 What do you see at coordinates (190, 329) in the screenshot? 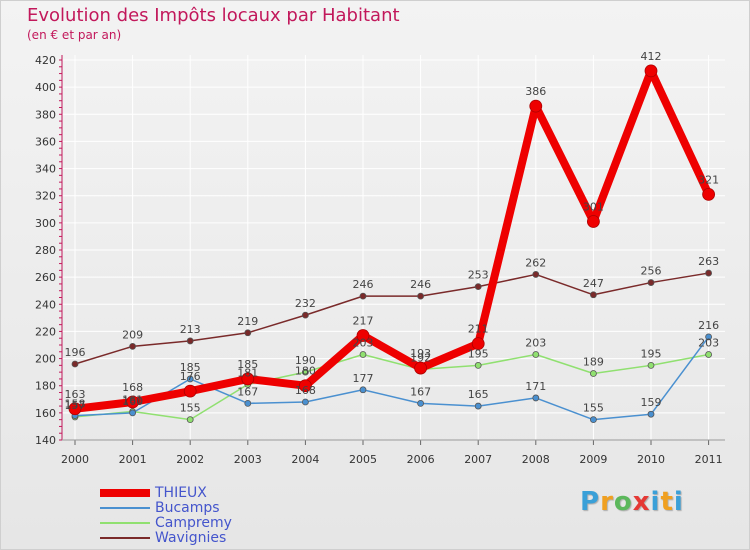
I see `data-label-wavignies: 213` at bounding box center [190, 329].